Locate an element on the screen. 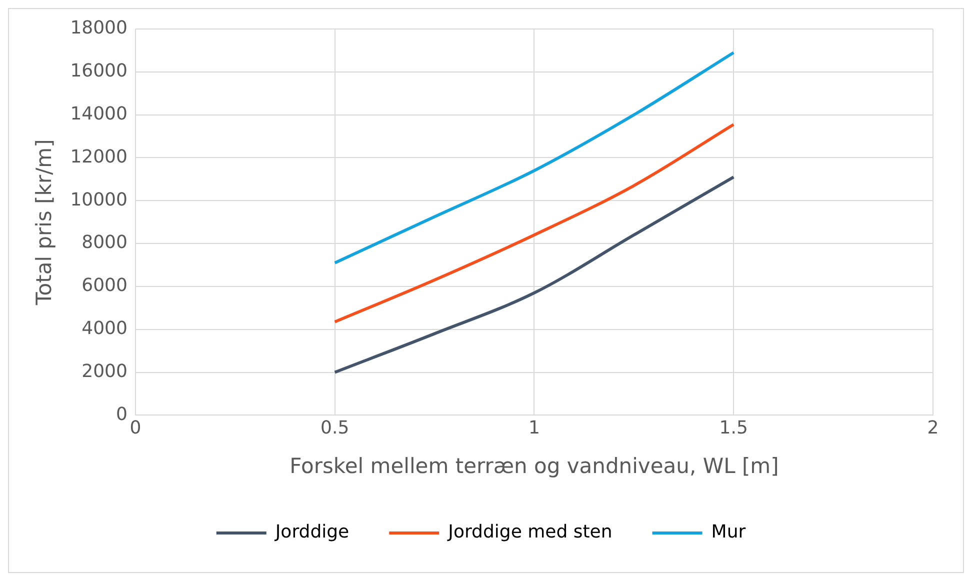 This screenshot has width=972, height=581. y-tick-label: 6000 is located at coordinates (105, 285).